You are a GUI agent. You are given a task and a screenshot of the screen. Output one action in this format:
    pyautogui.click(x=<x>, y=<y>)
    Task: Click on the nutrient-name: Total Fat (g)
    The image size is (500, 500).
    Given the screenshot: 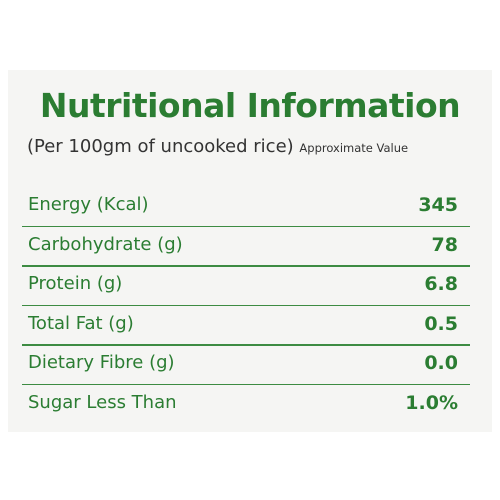 What is the action you would take?
    pyautogui.click(x=81, y=323)
    